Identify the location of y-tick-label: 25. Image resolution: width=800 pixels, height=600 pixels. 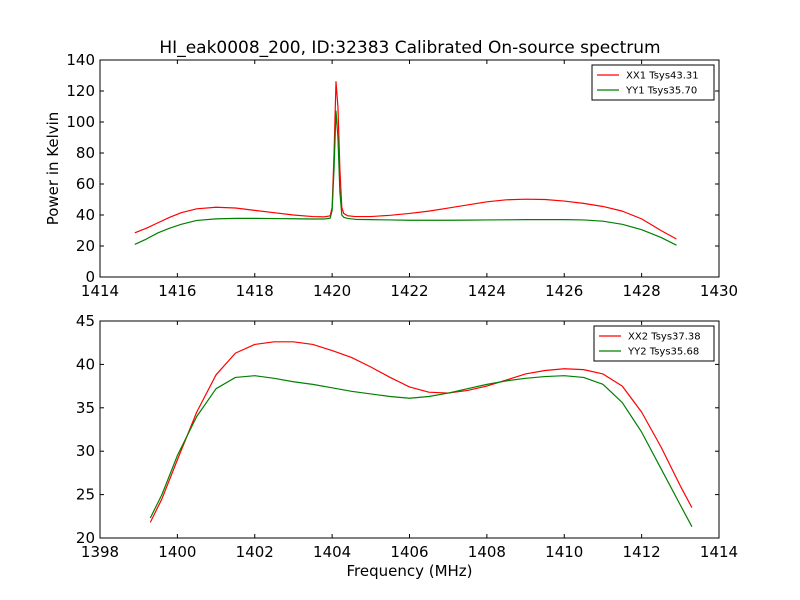
(85, 495).